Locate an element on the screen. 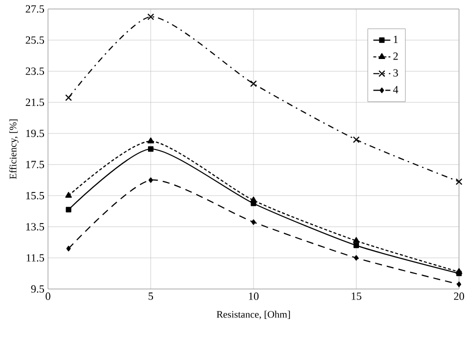  x-tick-label: 10 is located at coordinates (253, 296).